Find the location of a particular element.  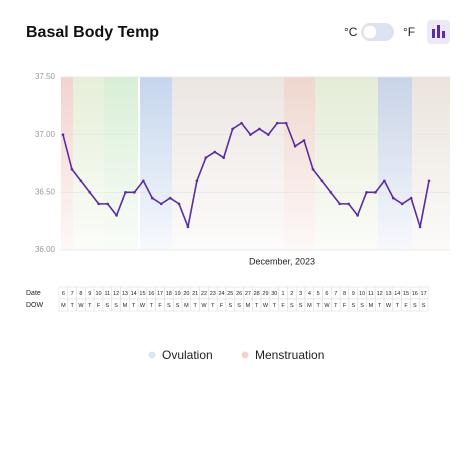

date: 11 is located at coordinates (107, 294).